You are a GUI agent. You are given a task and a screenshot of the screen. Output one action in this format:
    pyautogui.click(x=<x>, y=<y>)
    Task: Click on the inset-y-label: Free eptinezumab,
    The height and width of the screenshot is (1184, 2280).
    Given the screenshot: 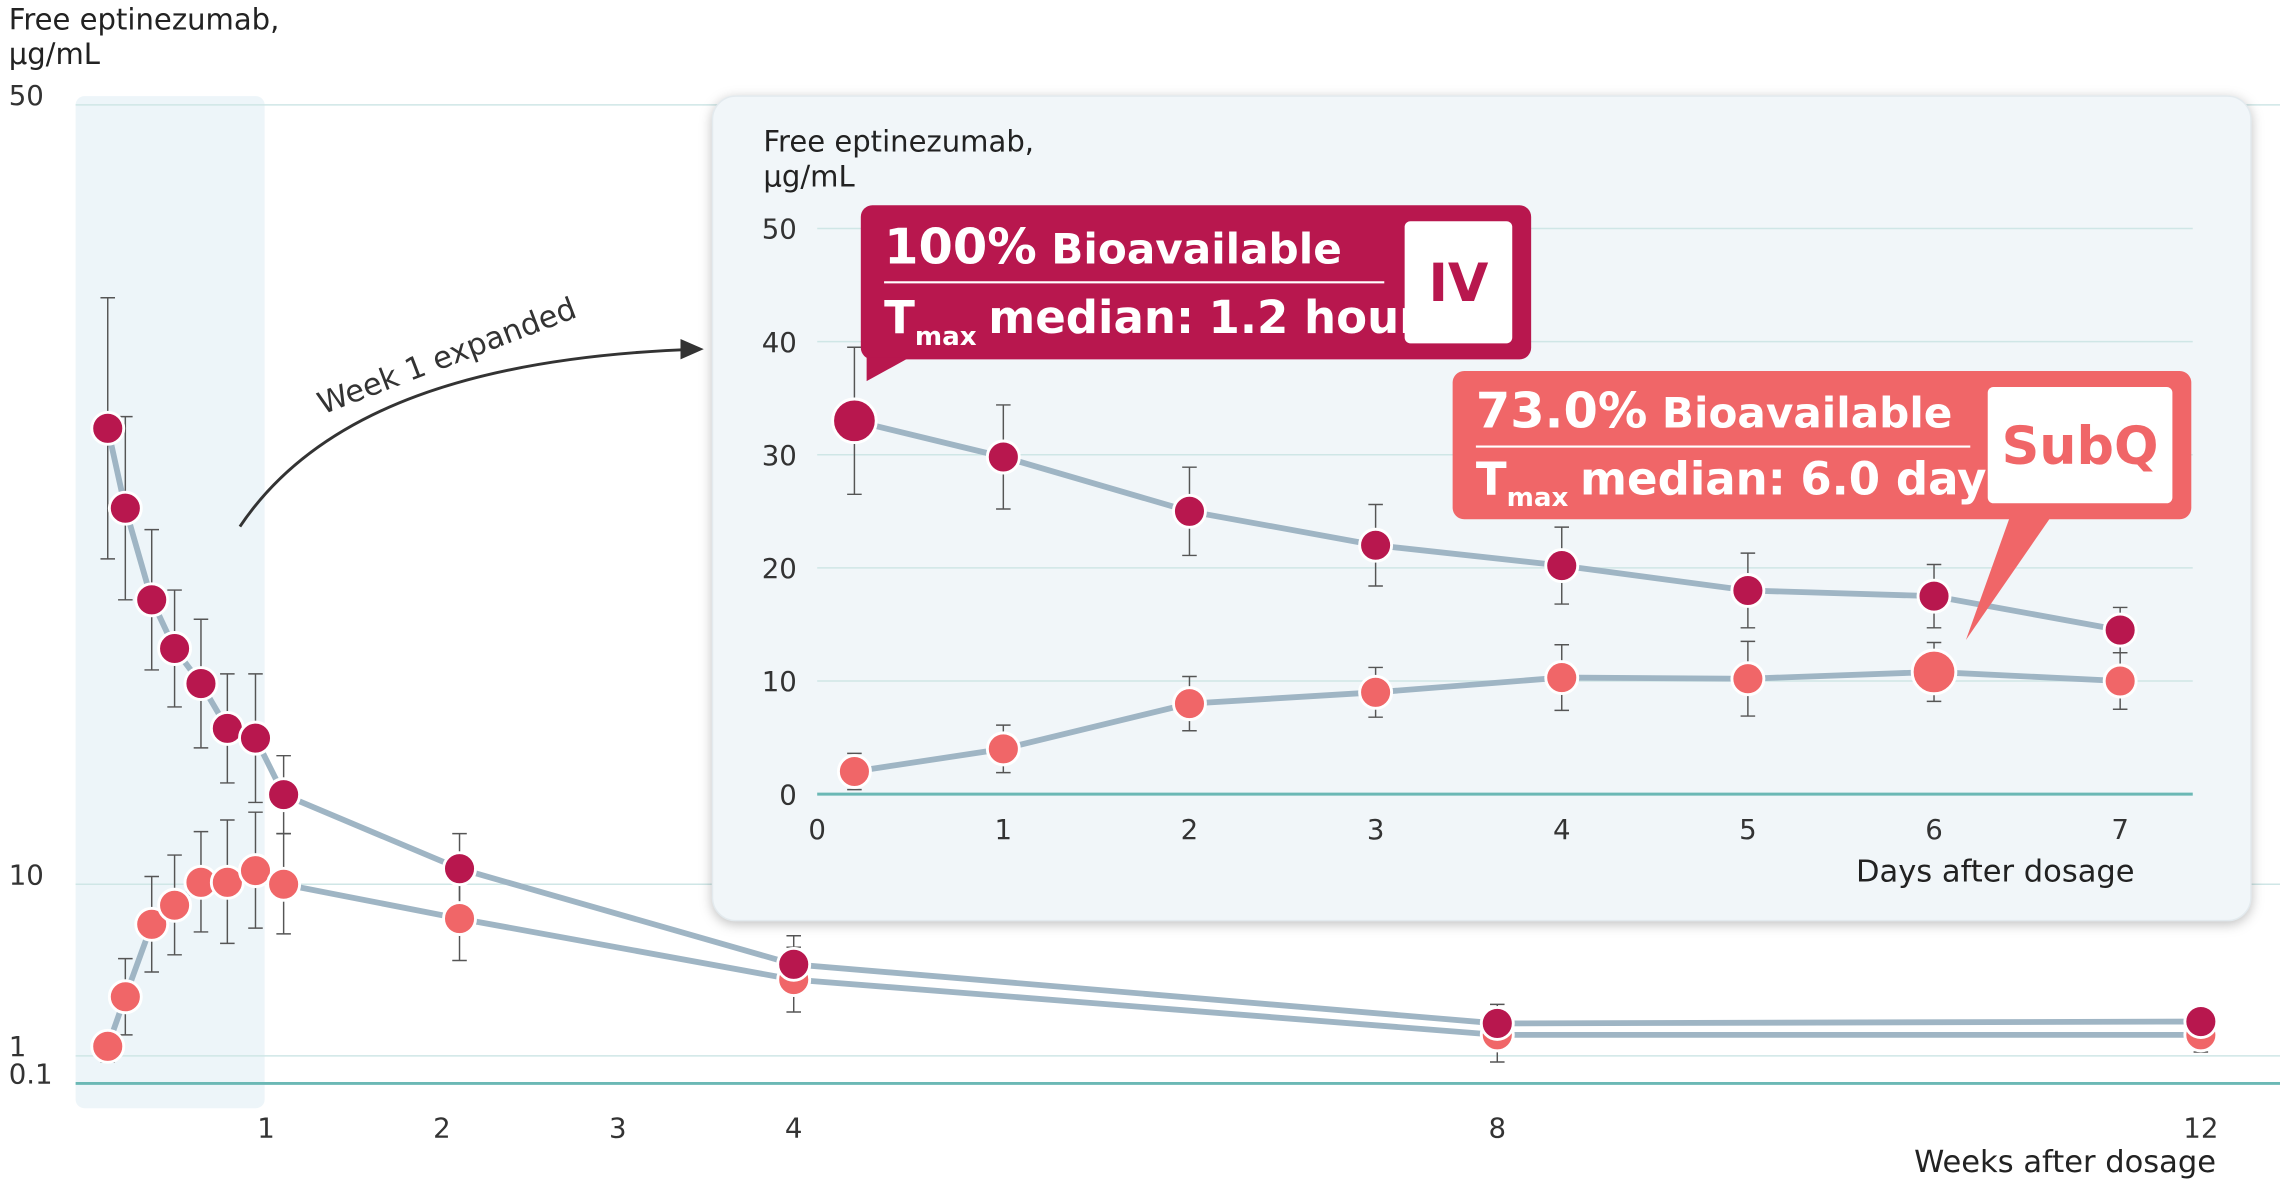 What is the action you would take?
    pyautogui.click(x=898, y=141)
    